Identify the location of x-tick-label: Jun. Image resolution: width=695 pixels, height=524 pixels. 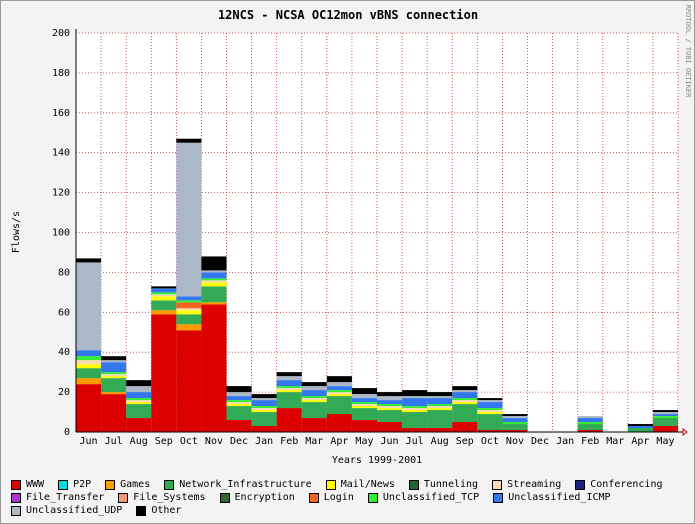
(390, 441).